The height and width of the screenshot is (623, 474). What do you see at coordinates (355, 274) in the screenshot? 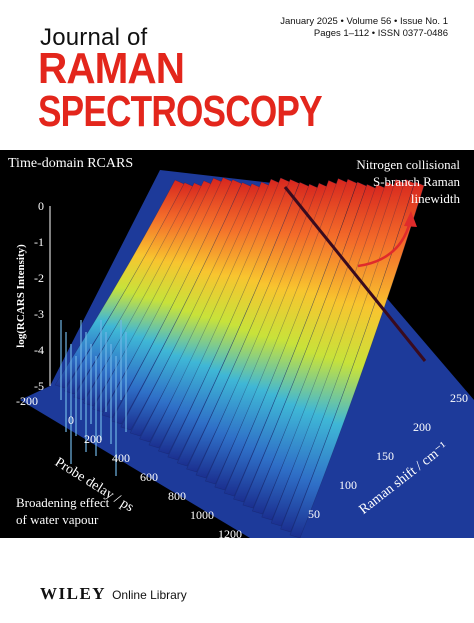
I see `linewidth-marker-line` at bounding box center [355, 274].